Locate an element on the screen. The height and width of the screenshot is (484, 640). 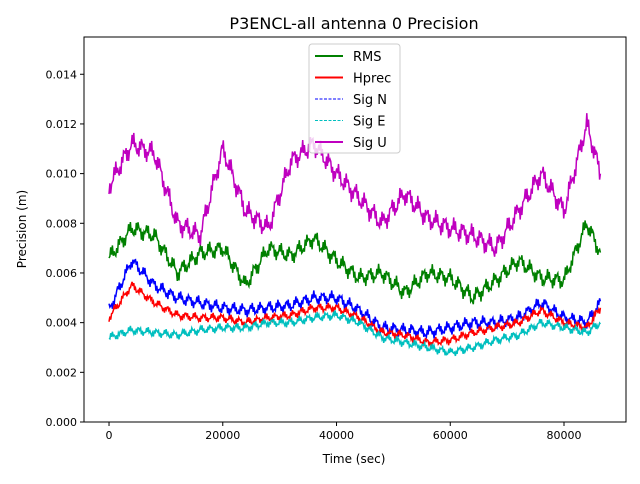
series-line-hprec is located at coordinates (355, 314).